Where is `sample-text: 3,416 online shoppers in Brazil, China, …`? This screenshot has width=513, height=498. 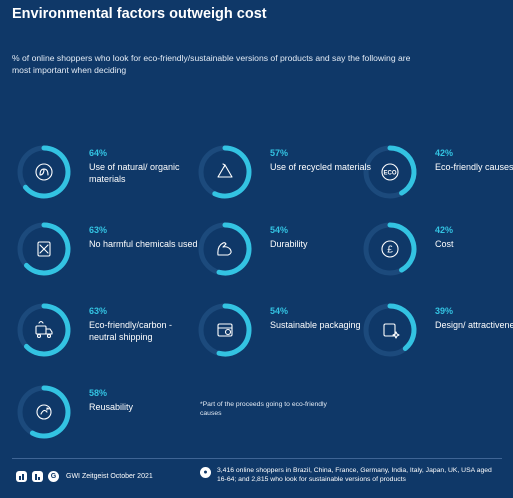
sample-text: 3,416 online shoppers in Brazil, China, … is located at coordinates (354, 475).